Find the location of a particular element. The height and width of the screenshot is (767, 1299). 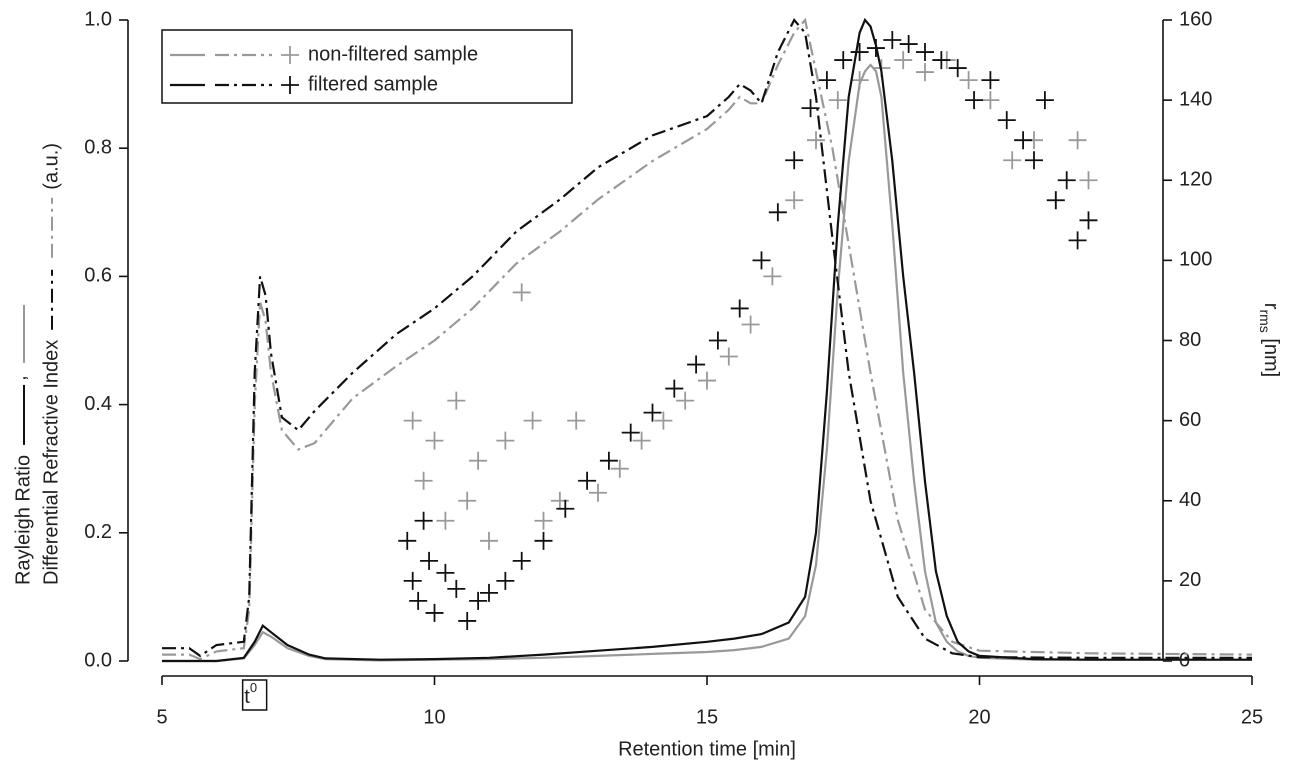

y-tick-label: 1.0 is located at coordinates (98, 19).